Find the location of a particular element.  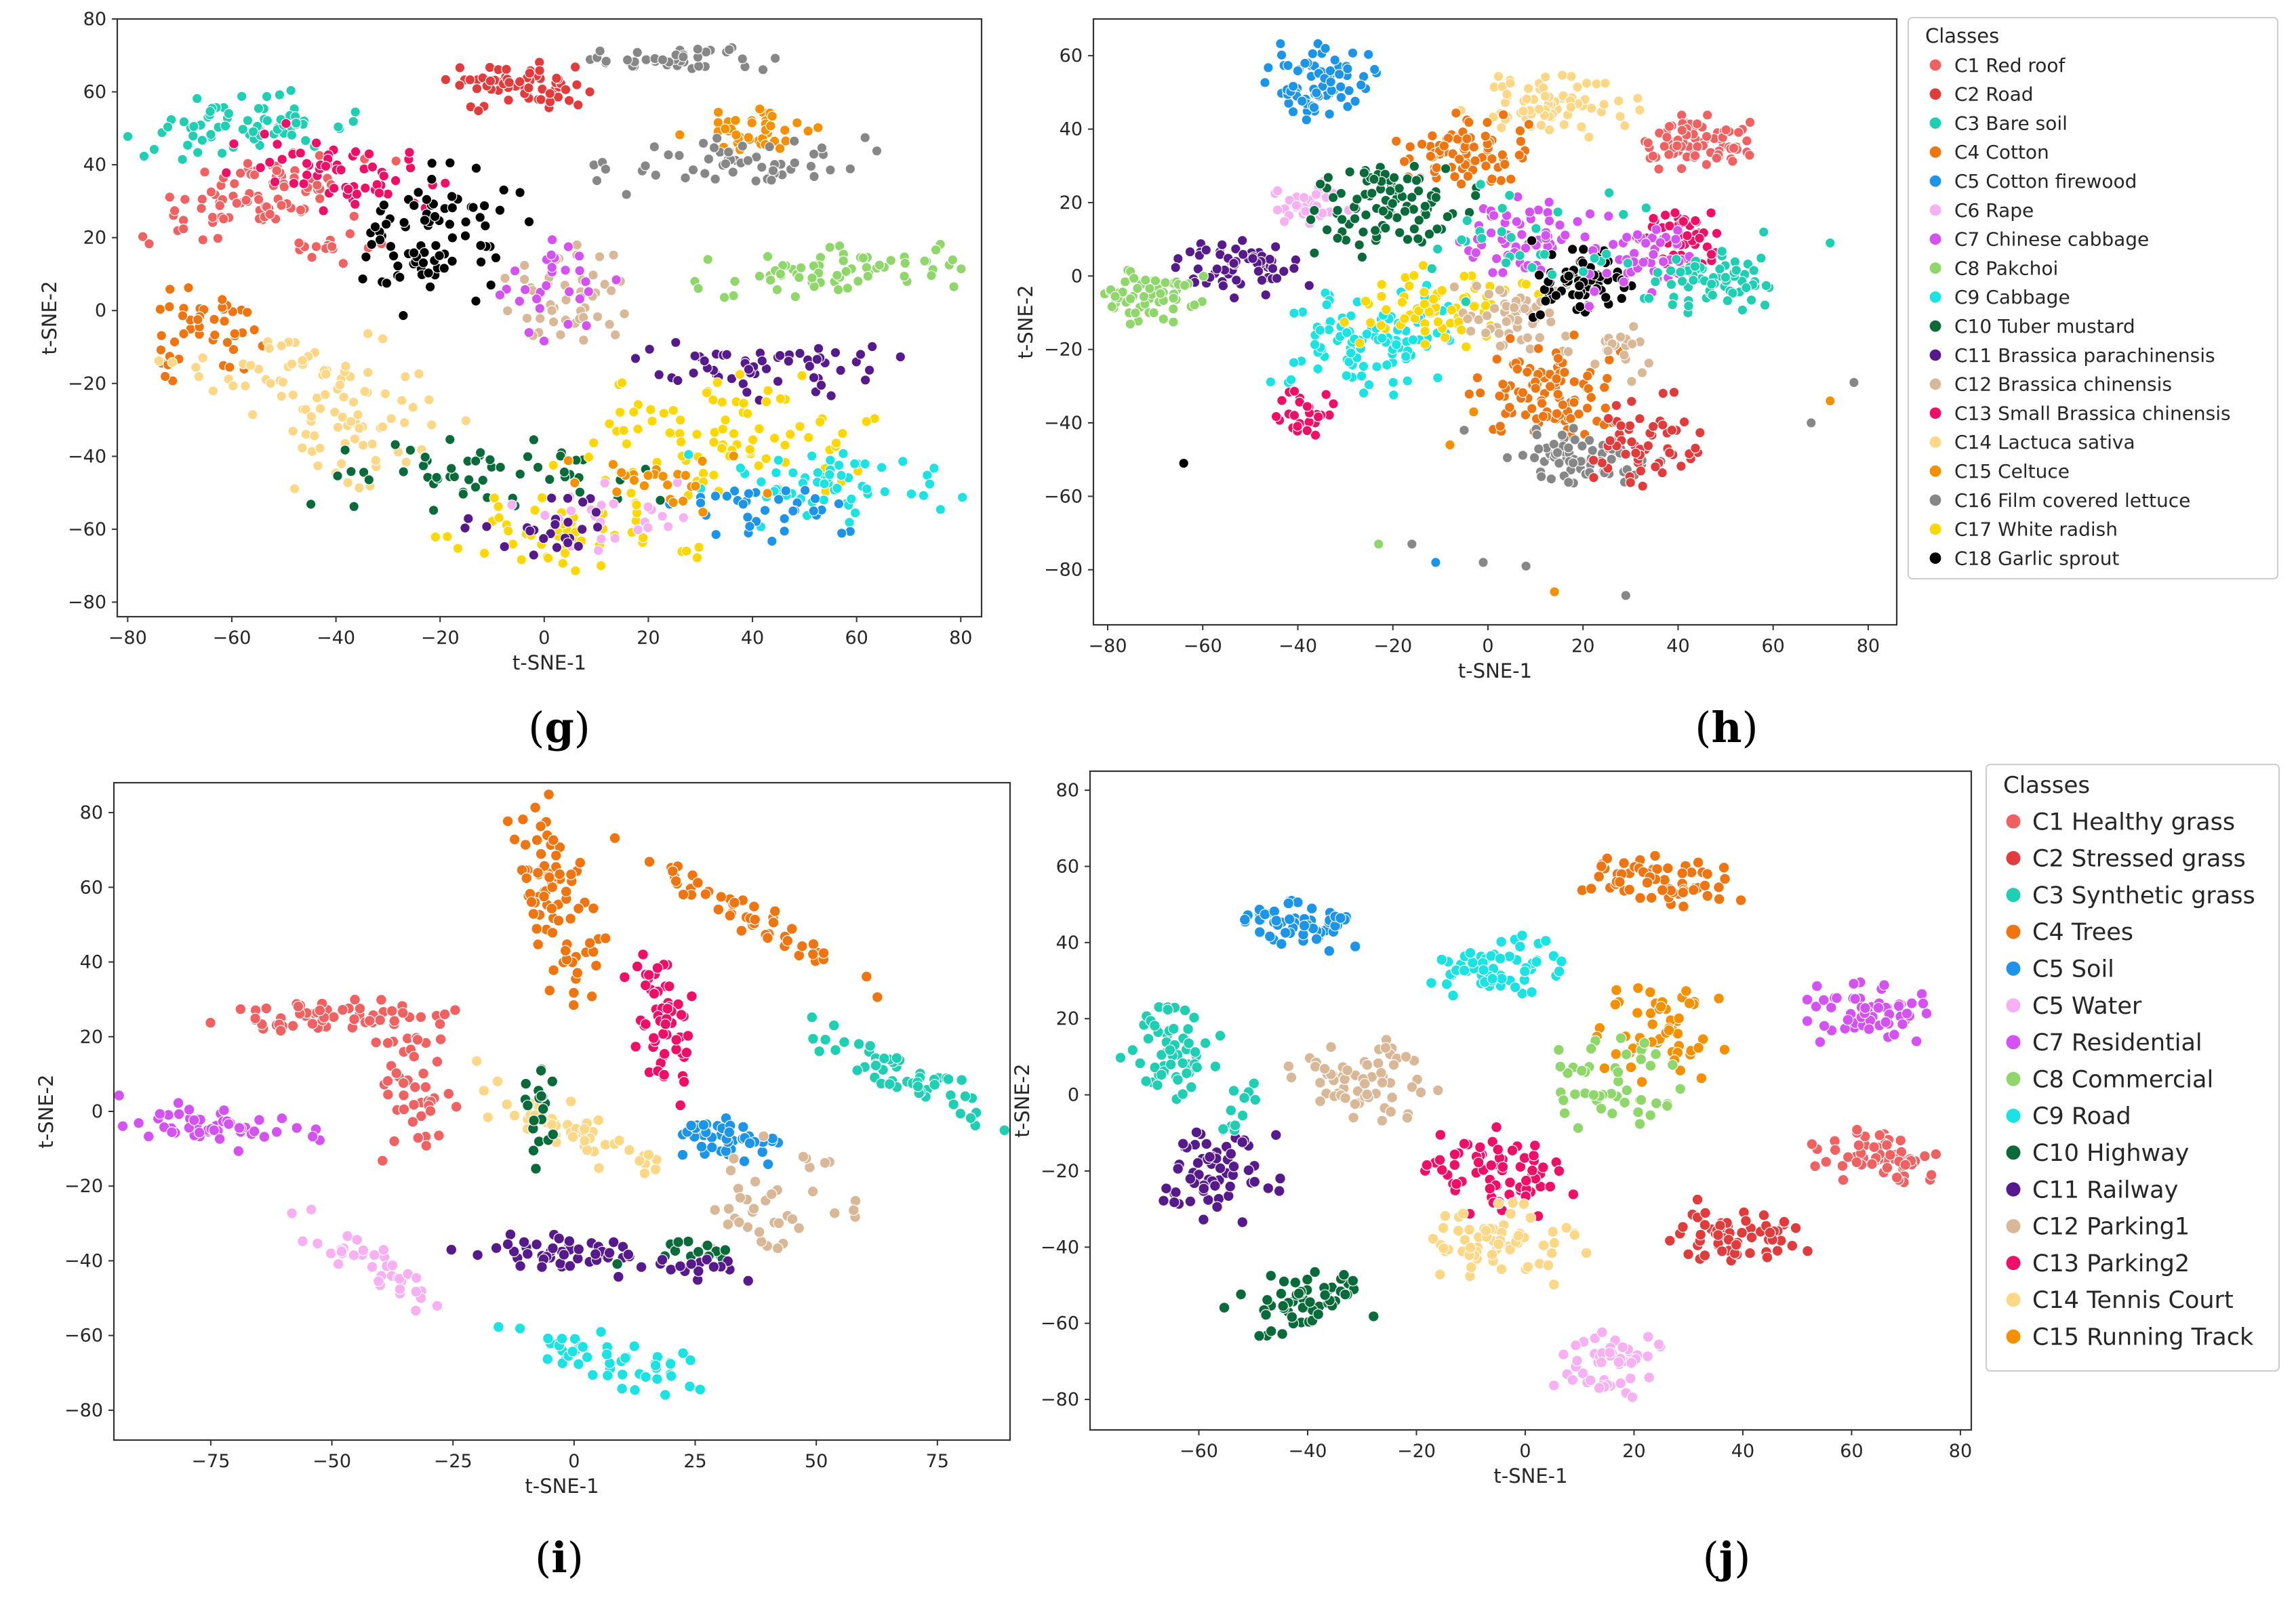

cluster-c11 is located at coordinates (1242, 269).